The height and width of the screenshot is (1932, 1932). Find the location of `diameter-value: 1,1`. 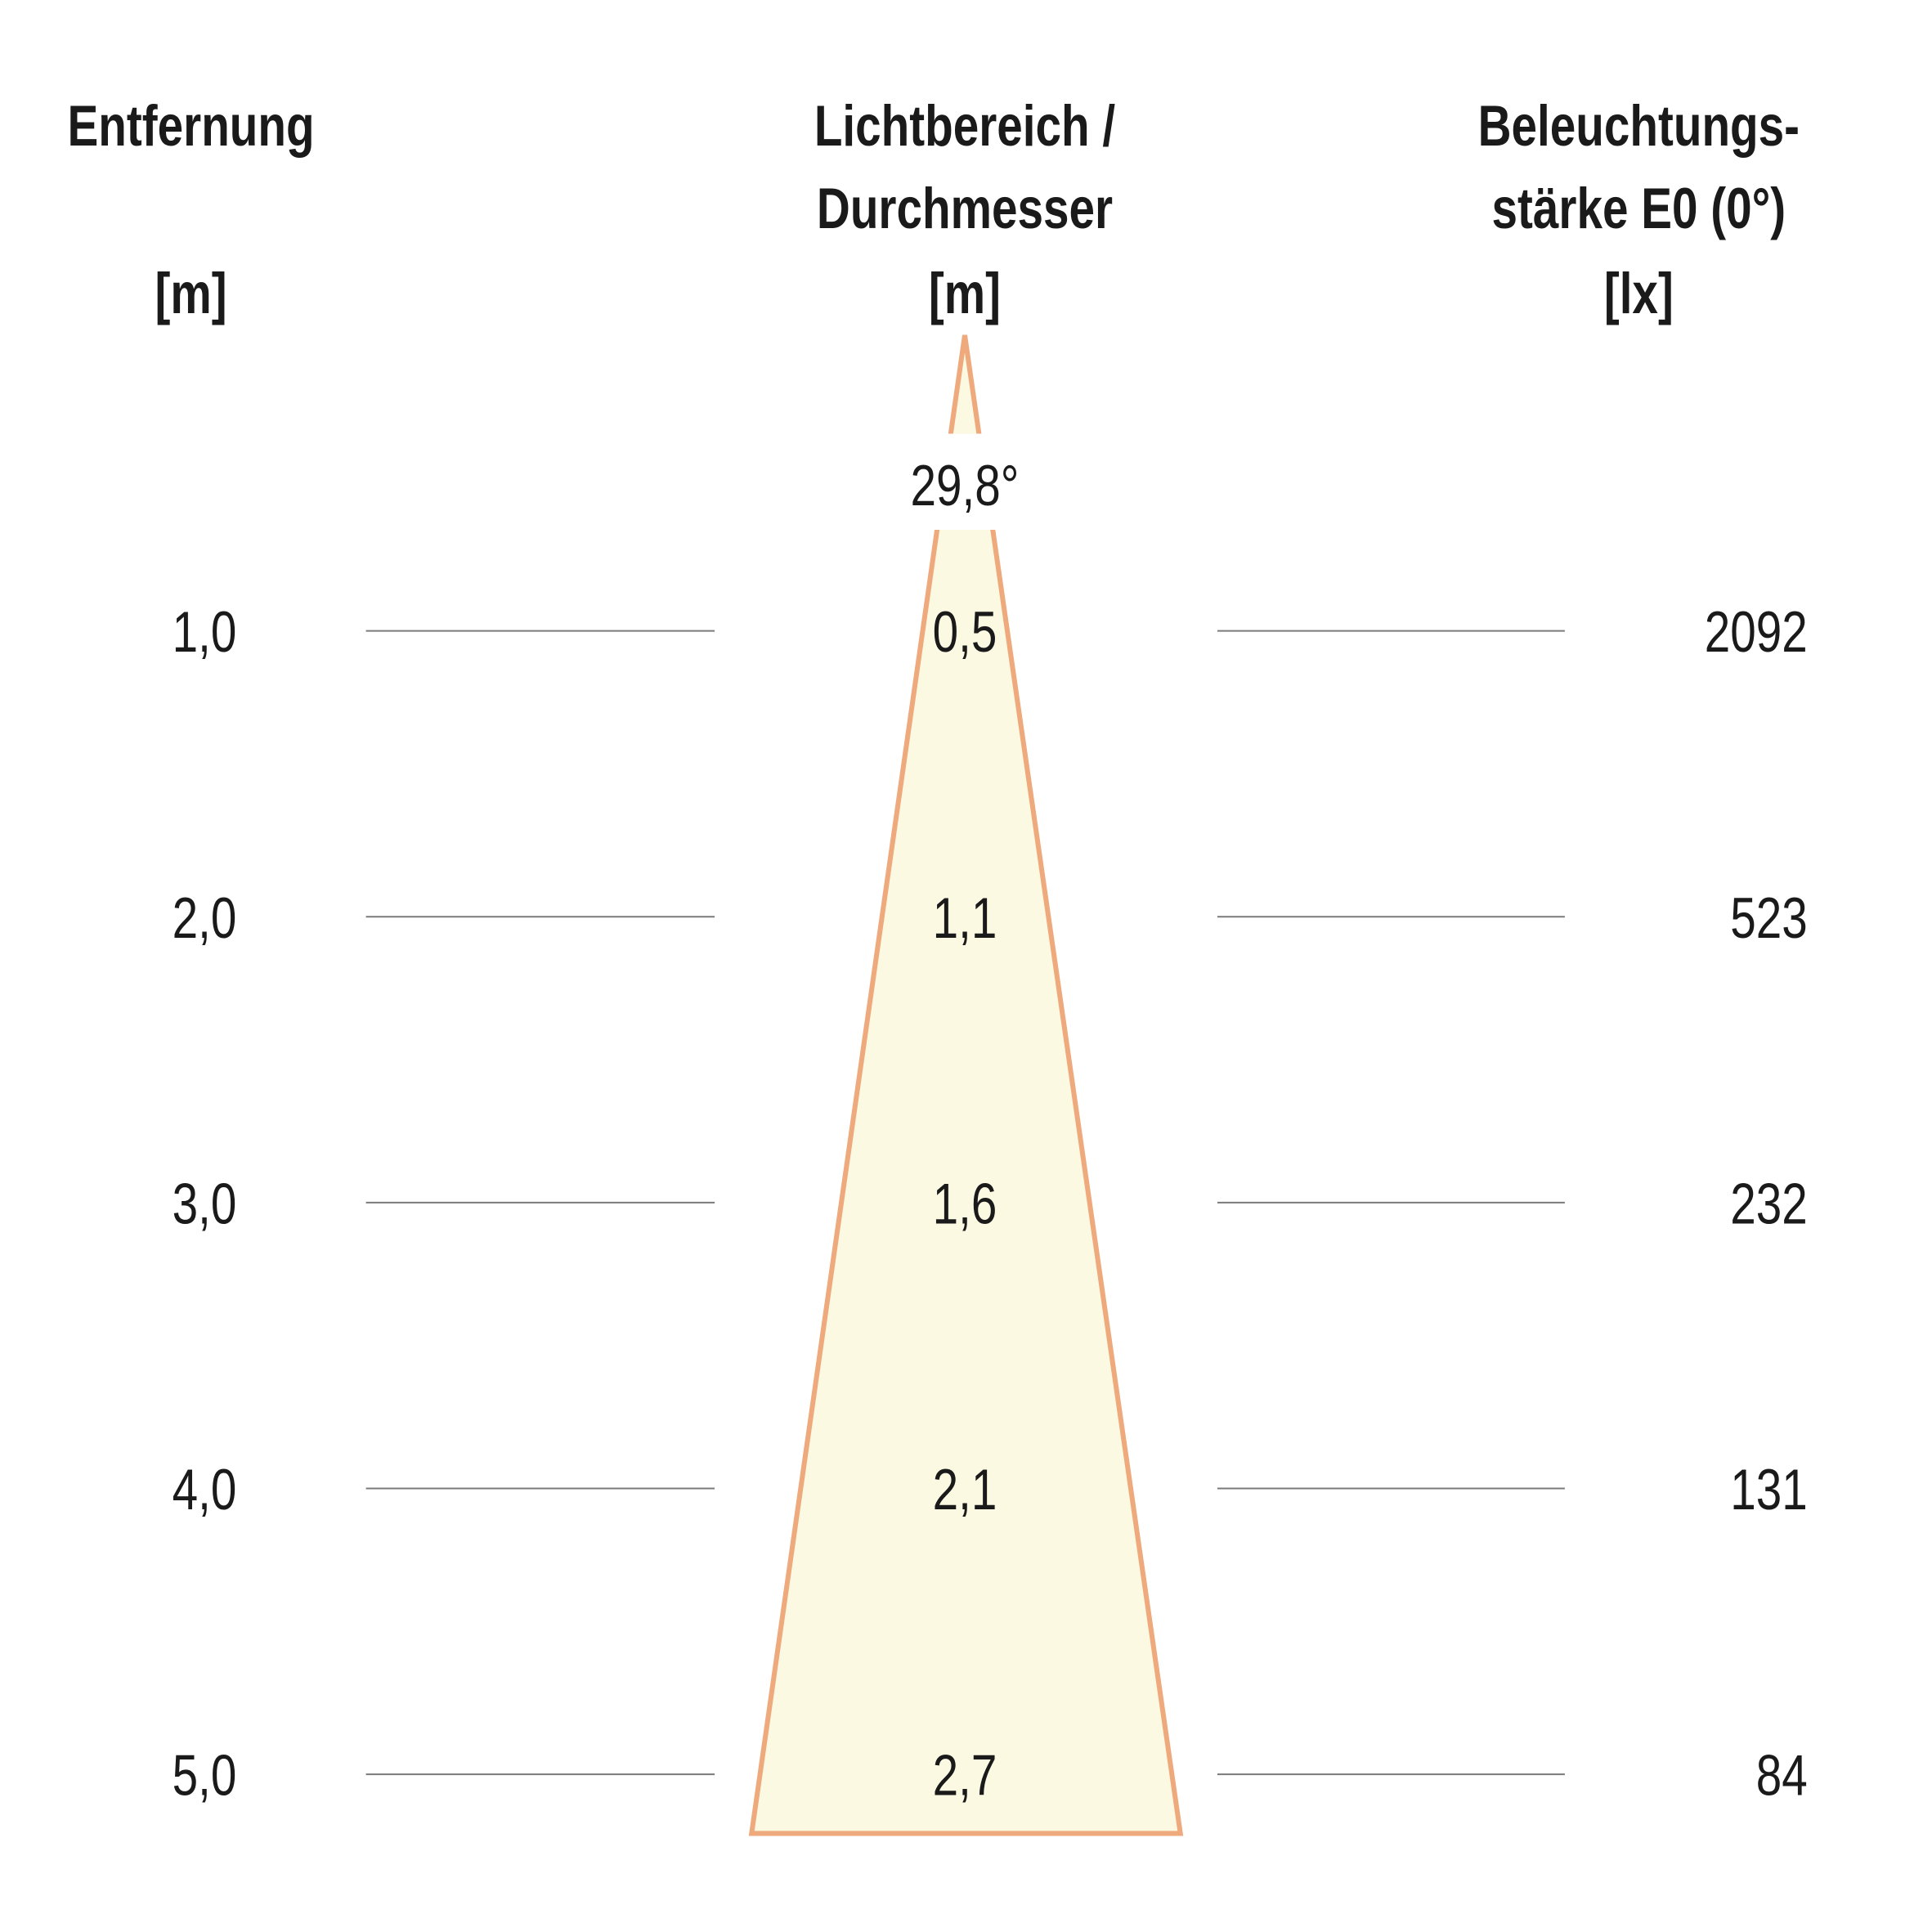

diameter-value: 1,1 is located at coordinates (965, 918).